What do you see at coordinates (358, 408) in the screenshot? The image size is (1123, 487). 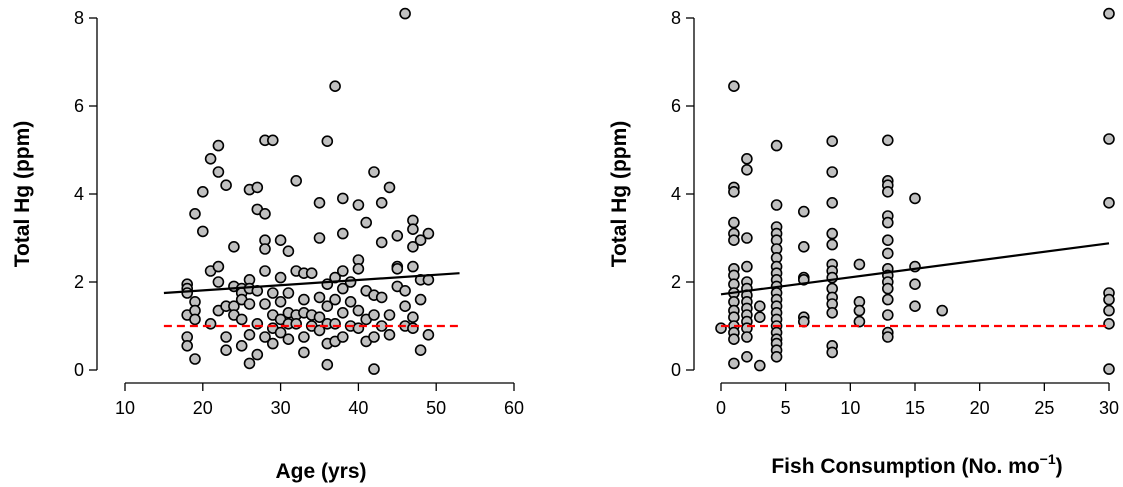 I see `x-tick-label: 40` at bounding box center [358, 408].